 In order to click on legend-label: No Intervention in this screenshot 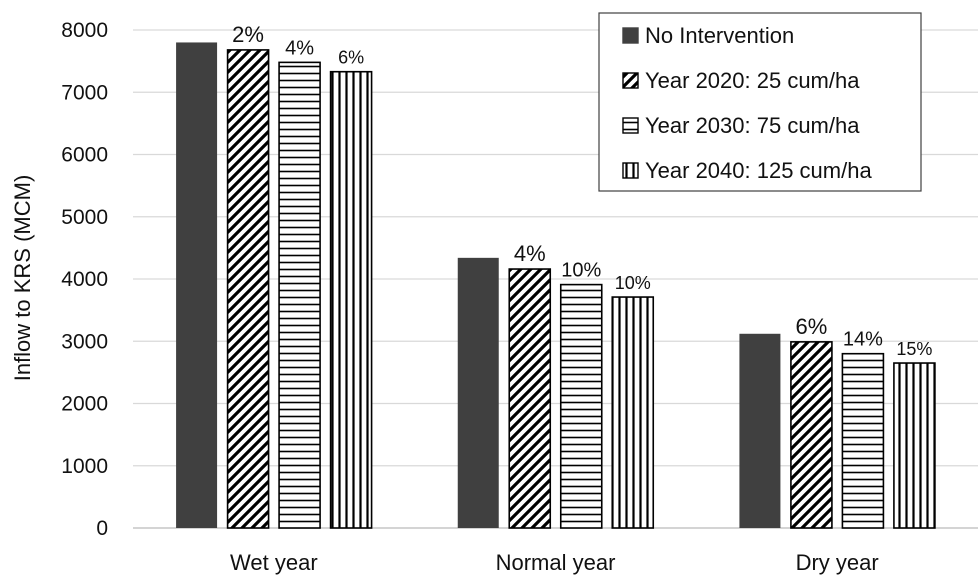, I will do `click(719, 35)`.